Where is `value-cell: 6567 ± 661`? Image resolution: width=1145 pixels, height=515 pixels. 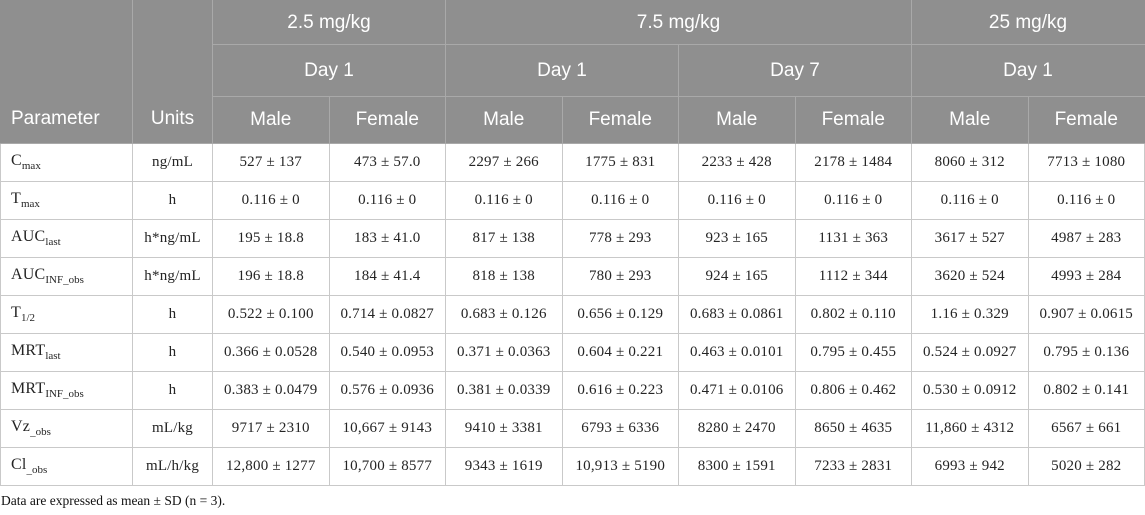 value-cell: 6567 ± 661 is located at coordinates (1086, 428).